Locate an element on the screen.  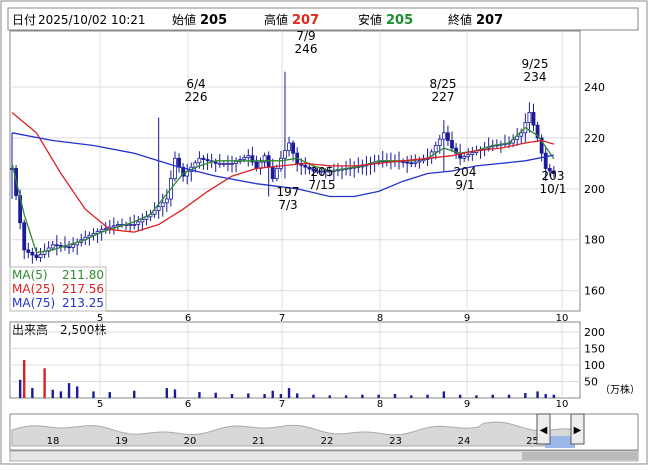
ma-legend: MA(5) 211.80 MA(25) 217.56 MA(75) 213.25 is located at coordinates (58, 289).